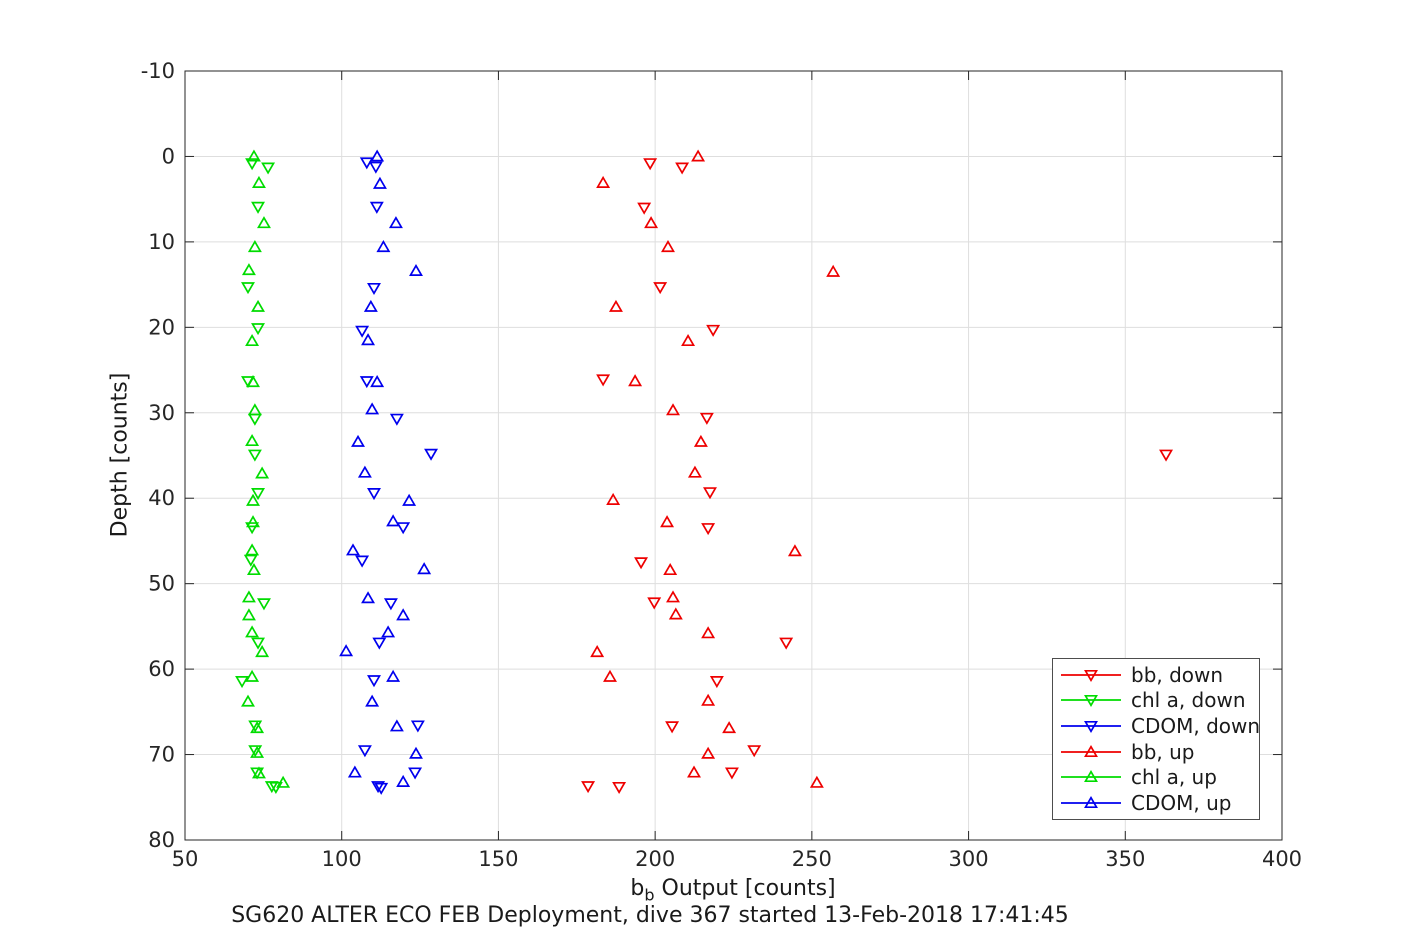 The image size is (1417, 945). What do you see at coordinates (1177, 674) in the screenshot?
I see `legend-item-label: bb, down` at bounding box center [1177, 674].